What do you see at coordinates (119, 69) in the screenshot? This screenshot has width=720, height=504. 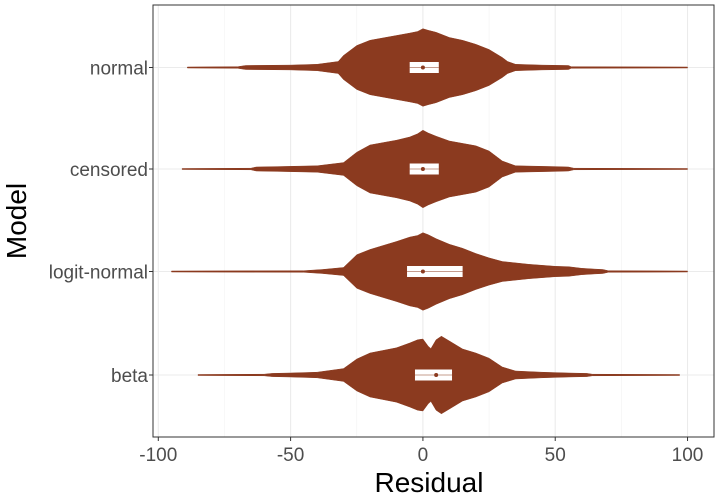 I see `y-tick-label: normal` at bounding box center [119, 69].